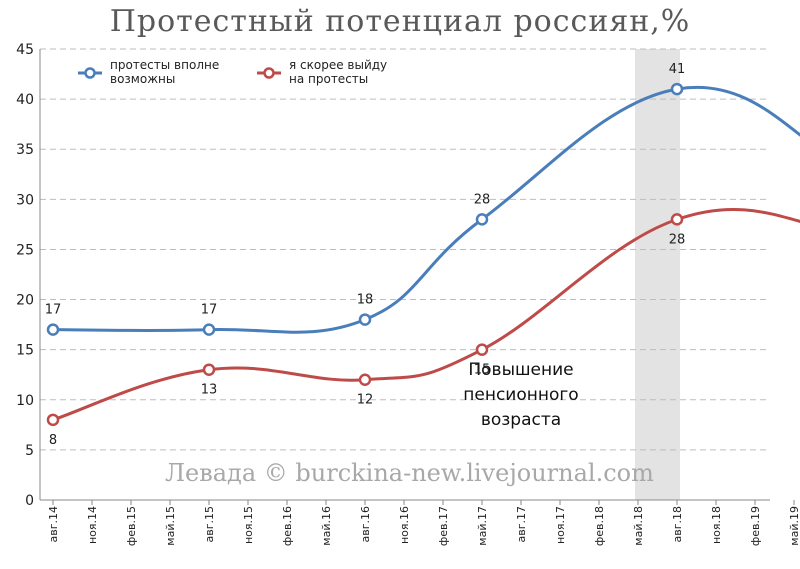 This screenshot has width=800, height=569. What do you see at coordinates (365, 524) in the screenshot?
I see `x-tick-label: авг.16` at bounding box center [365, 524].